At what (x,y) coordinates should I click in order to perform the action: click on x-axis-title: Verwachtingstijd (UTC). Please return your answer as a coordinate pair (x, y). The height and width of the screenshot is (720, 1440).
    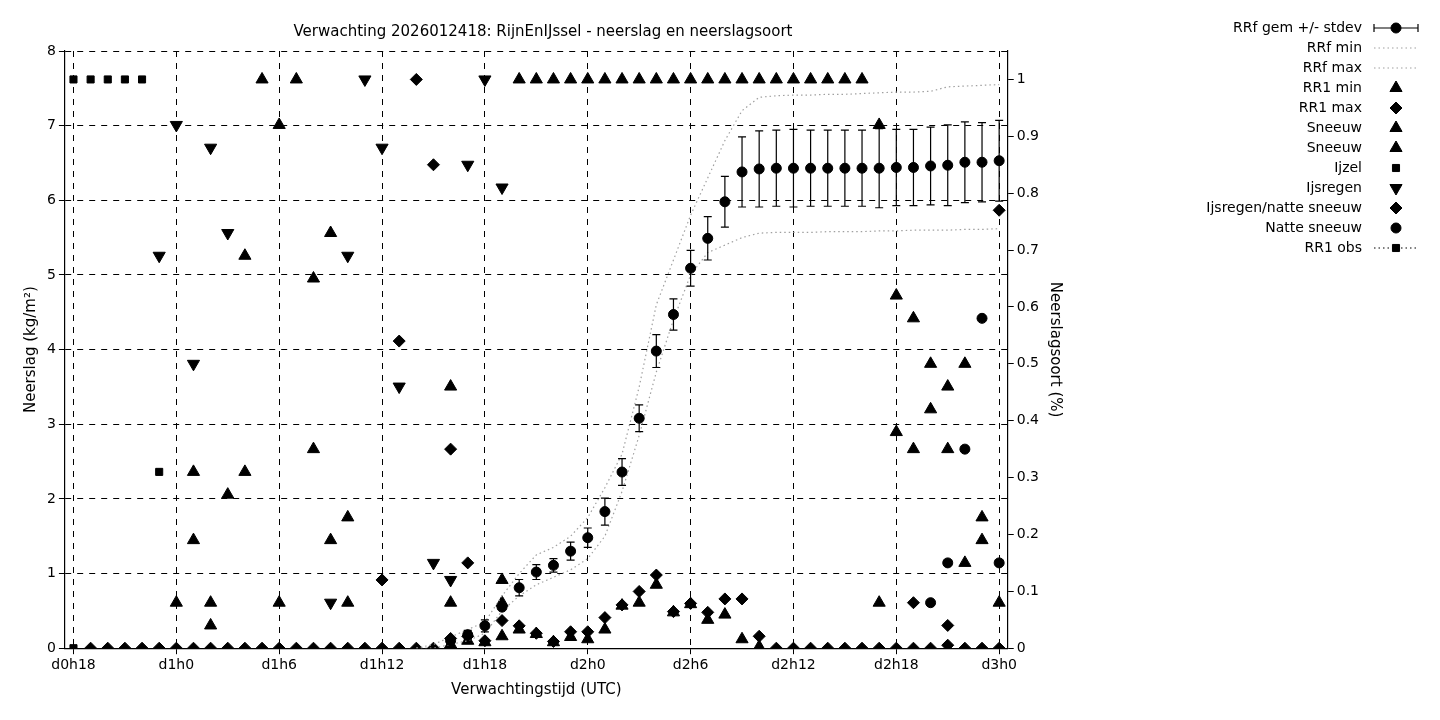
    Looking at the image, I should click on (536, 688).